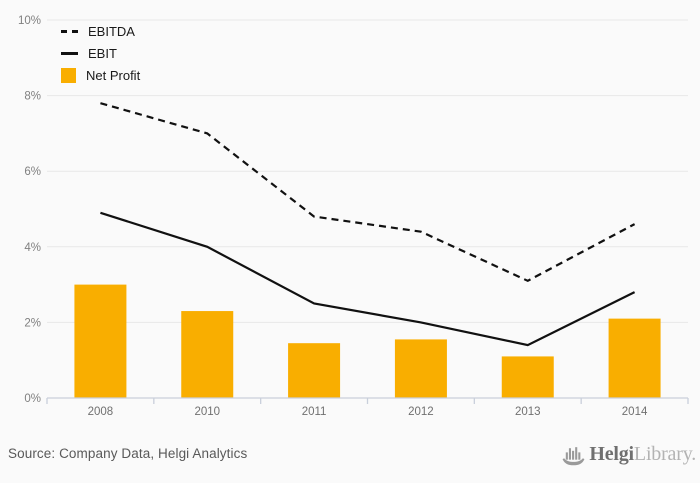 This screenshot has height=483, width=700. I want to click on bar-legend-marker, so click(68, 75).